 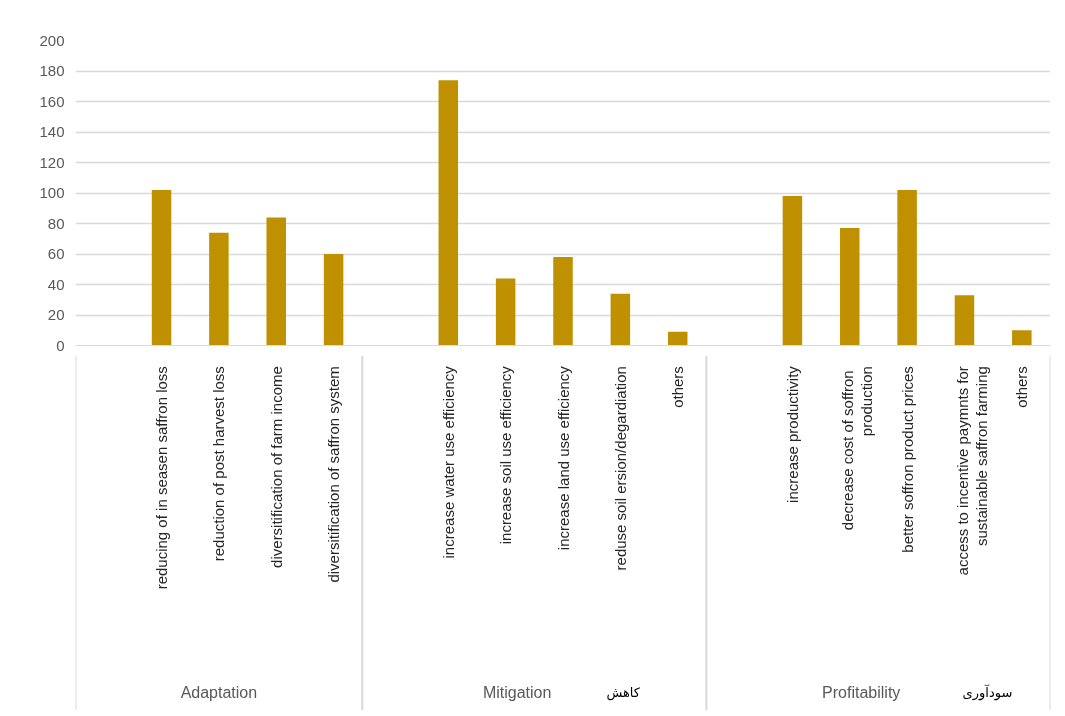 I want to click on x-tick-label: increase water use efficiency, so click(x=448, y=462).